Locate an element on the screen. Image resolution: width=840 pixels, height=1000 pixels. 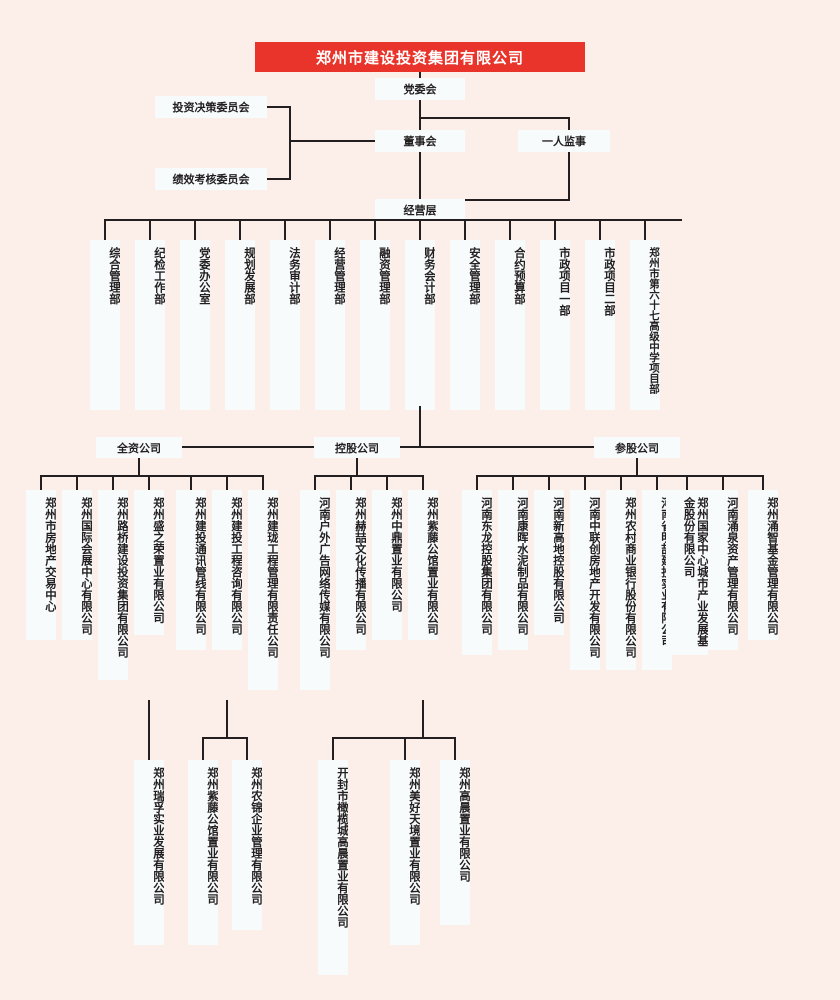
company-box-wholly_owned-6: 郑州建珑工程管理有限责任公司 is located at coordinates (263, 590).